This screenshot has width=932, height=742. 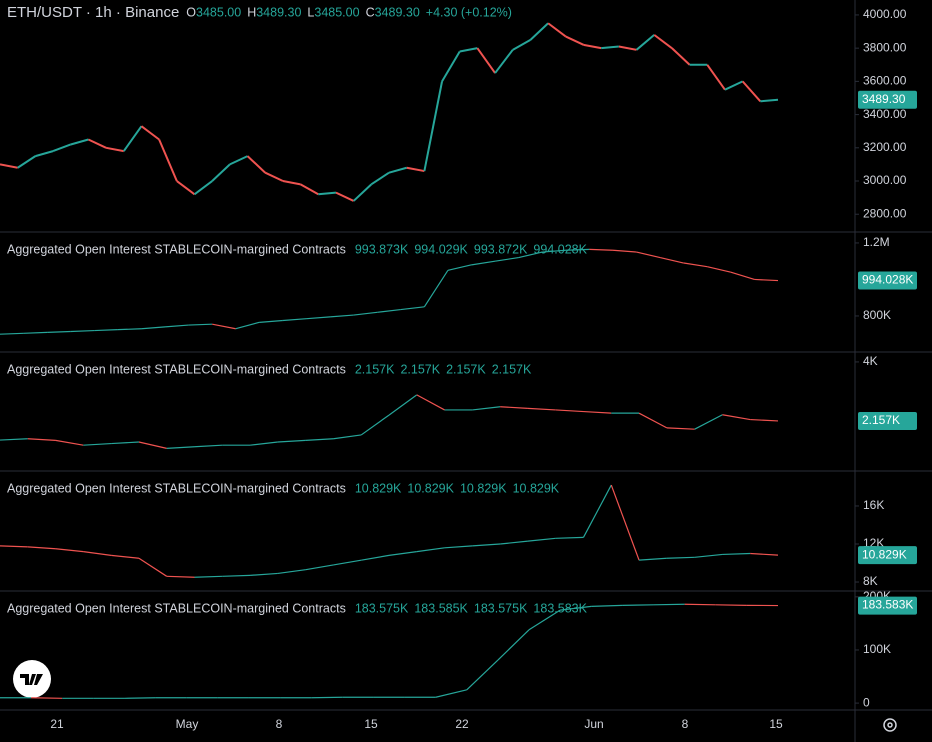 What do you see at coordinates (881, 420) in the screenshot?
I see `last-value-label: 2.157K` at bounding box center [881, 420].